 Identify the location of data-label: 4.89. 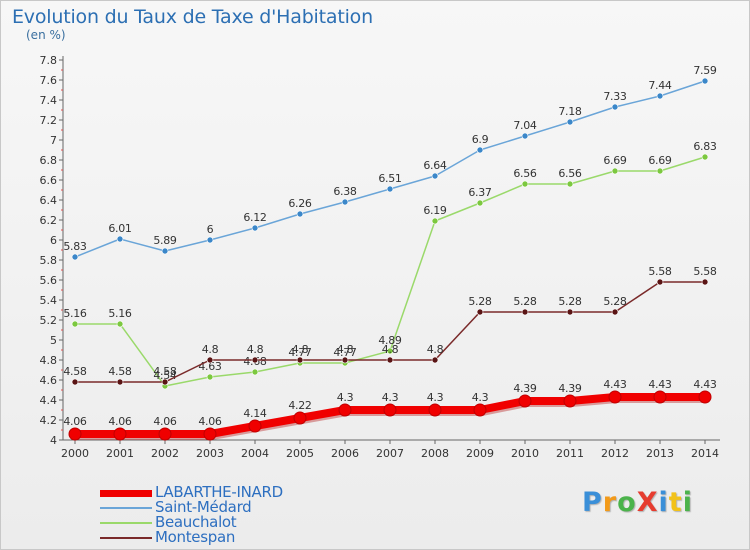
(390, 340).